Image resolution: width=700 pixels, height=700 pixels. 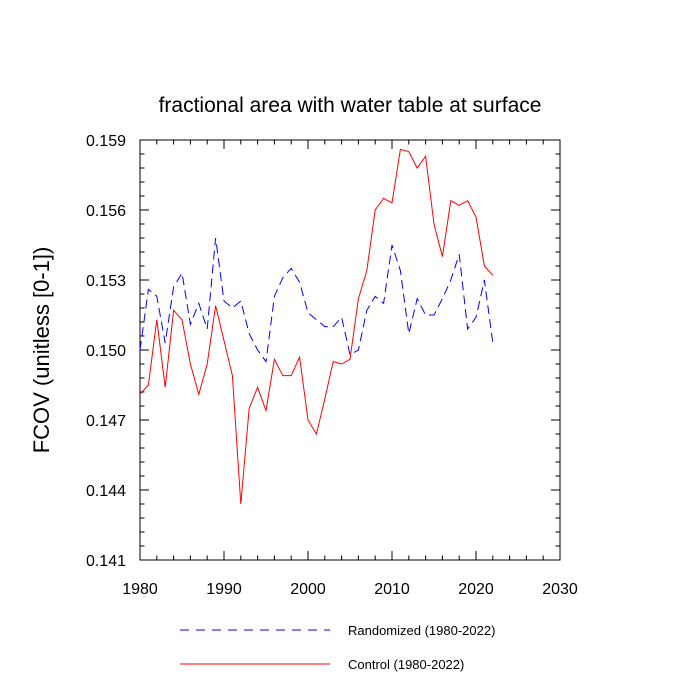 What do you see at coordinates (106, 421) in the screenshot?
I see `y-tick-label: 0.147` at bounding box center [106, 421].